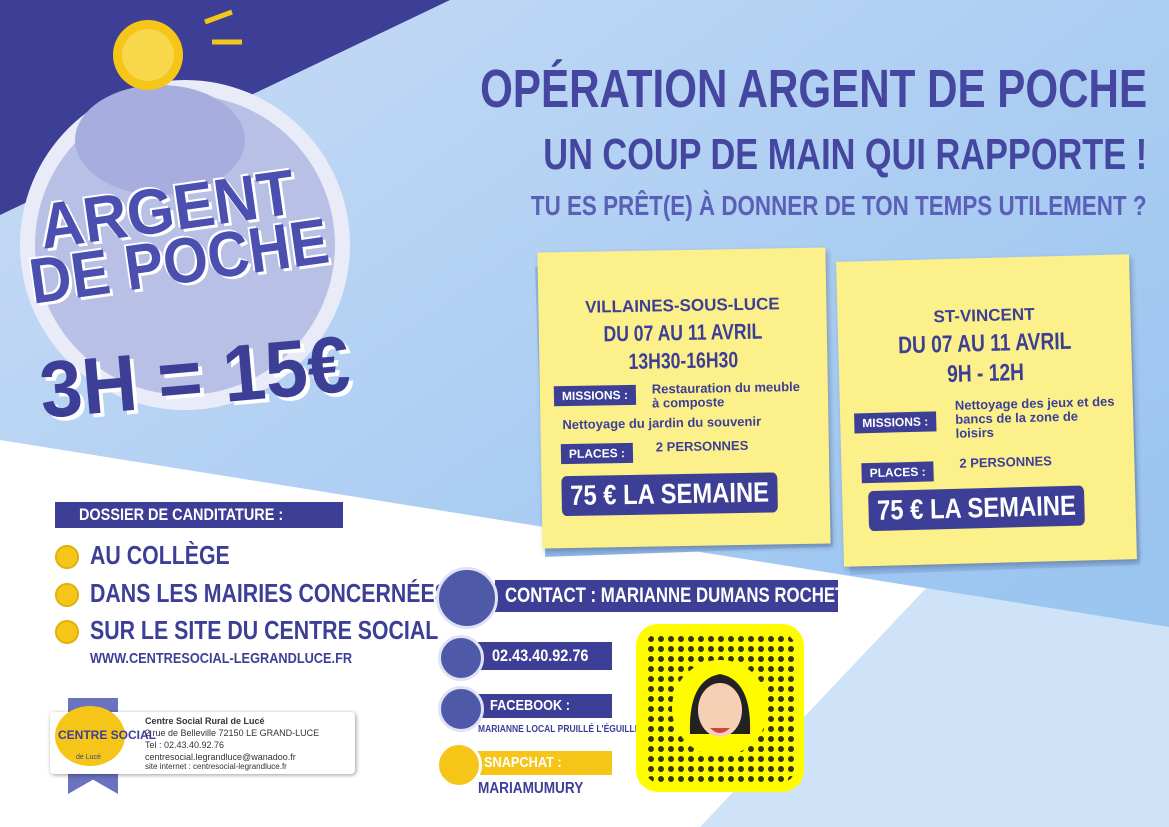 This screenshot has width=1169, height=827. What do you see at coordinates (269, 593) in the screenshot?
I see `application-item: DANS LES MAIRIES CONCERNÉES` at bounding box center [269, 593].